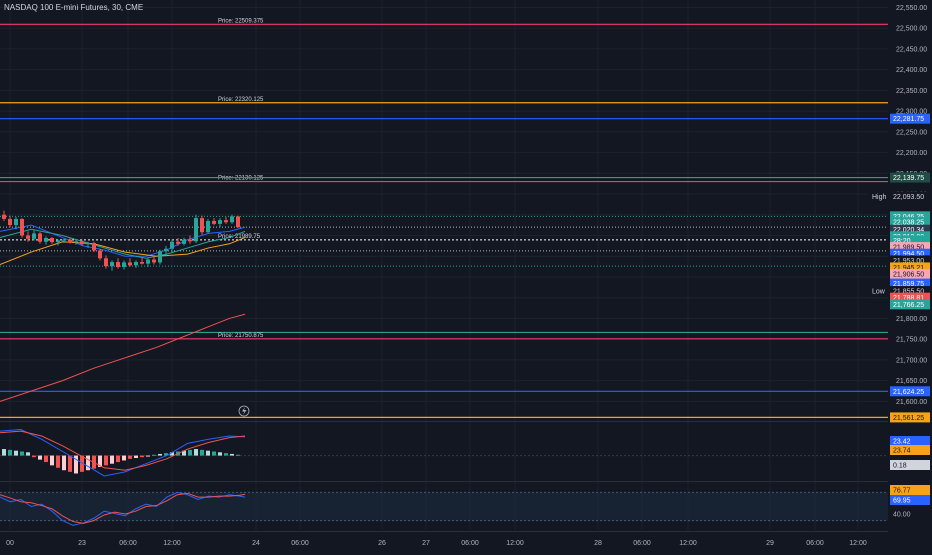  I want to click on range-tag: Low, so click(879, 292).